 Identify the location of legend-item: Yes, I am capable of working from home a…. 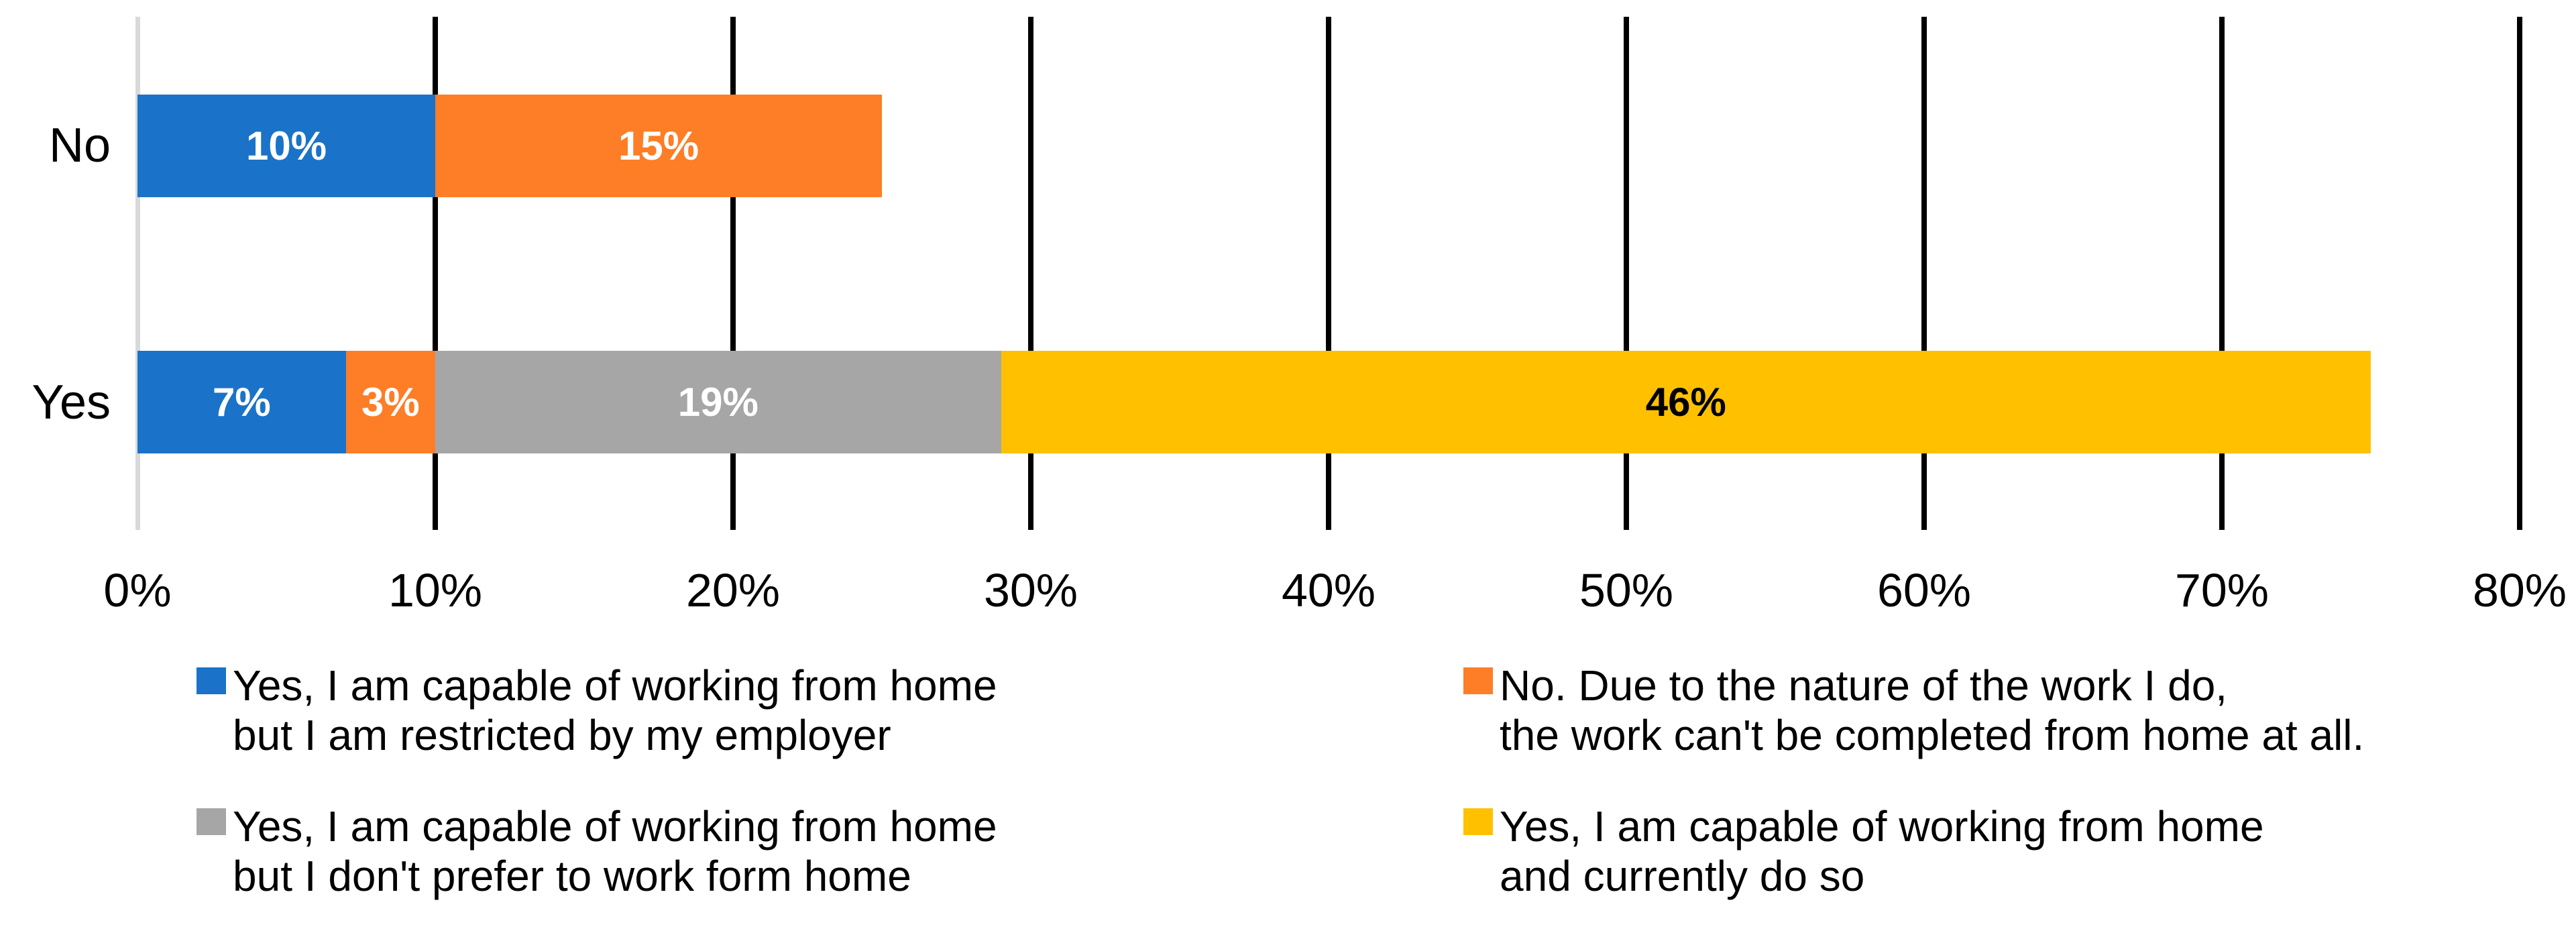
(1863, 851).